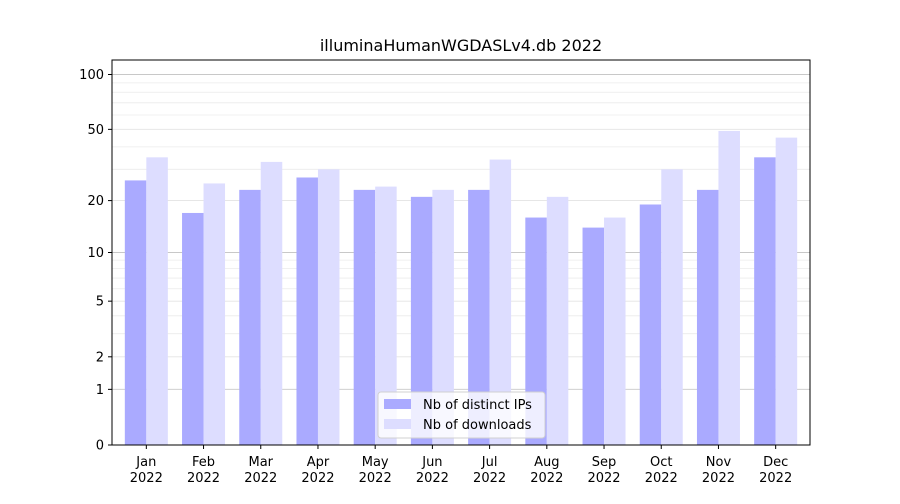 This screenshot has height=504, width=900. Describe the element at coordinates (95, 130) in the screenshot. I see `y-tick-label: 50` at that location.